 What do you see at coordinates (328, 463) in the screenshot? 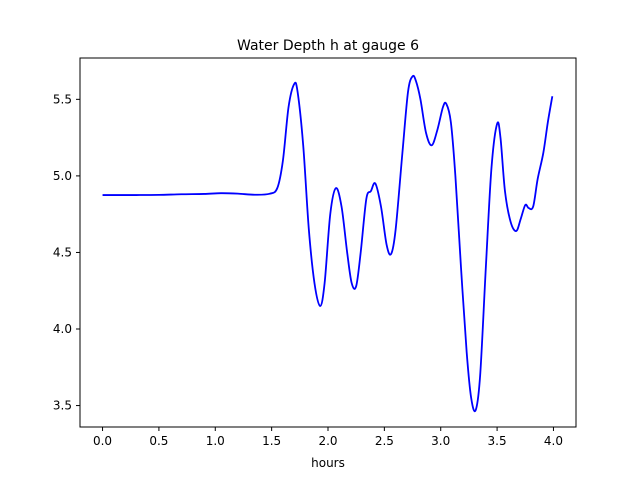
I see `x-axis-label: hours` at bounding box center [328, 463].